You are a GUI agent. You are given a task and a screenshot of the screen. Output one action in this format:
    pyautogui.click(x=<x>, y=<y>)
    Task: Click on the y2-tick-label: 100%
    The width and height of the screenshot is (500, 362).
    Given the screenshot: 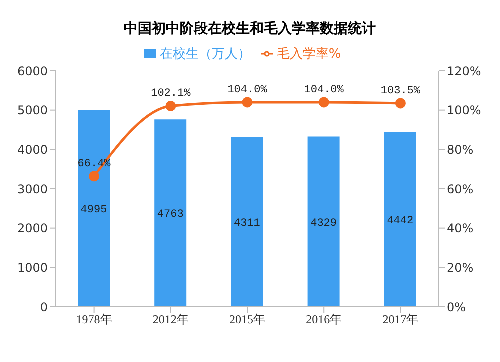 What is the action you would take?
    pyautogui.click(x=464, y=111)
    